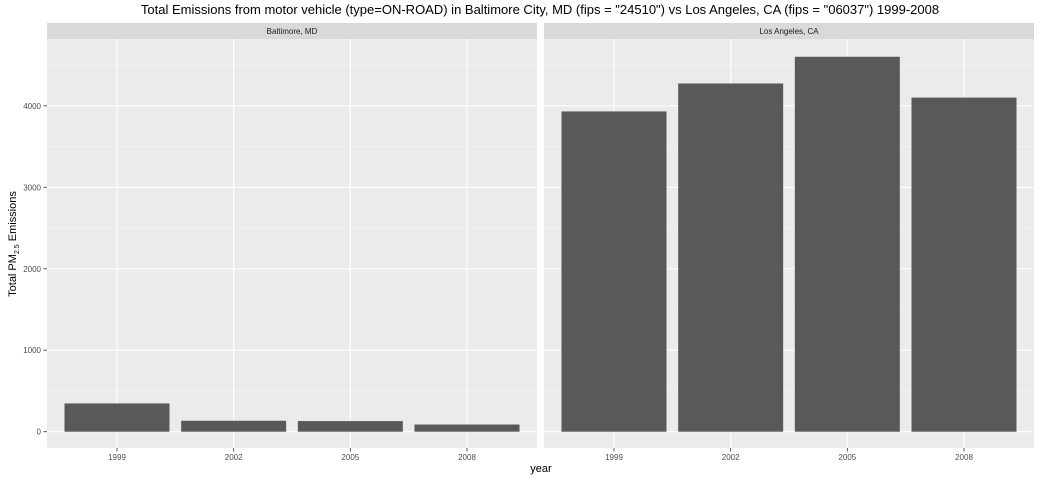  I want to click on y-axis: 0 1000 2000 3000 4000, so click(35, 269).